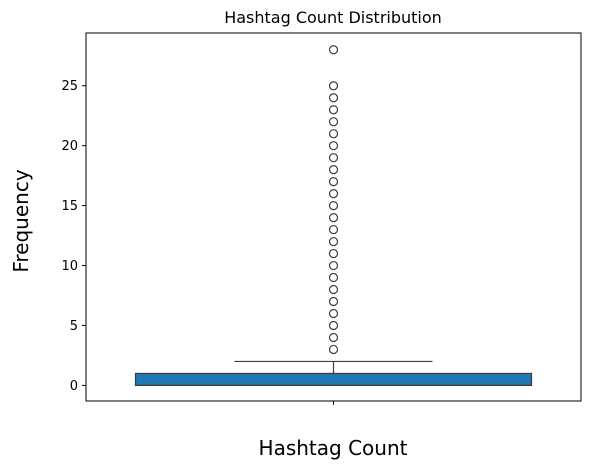 This screenshot has height=469, width=591. What do you see at coordinates (74, 326) in the screenshot?
I see `y-tick-label-5: 5` at bounding box center [74, 326].